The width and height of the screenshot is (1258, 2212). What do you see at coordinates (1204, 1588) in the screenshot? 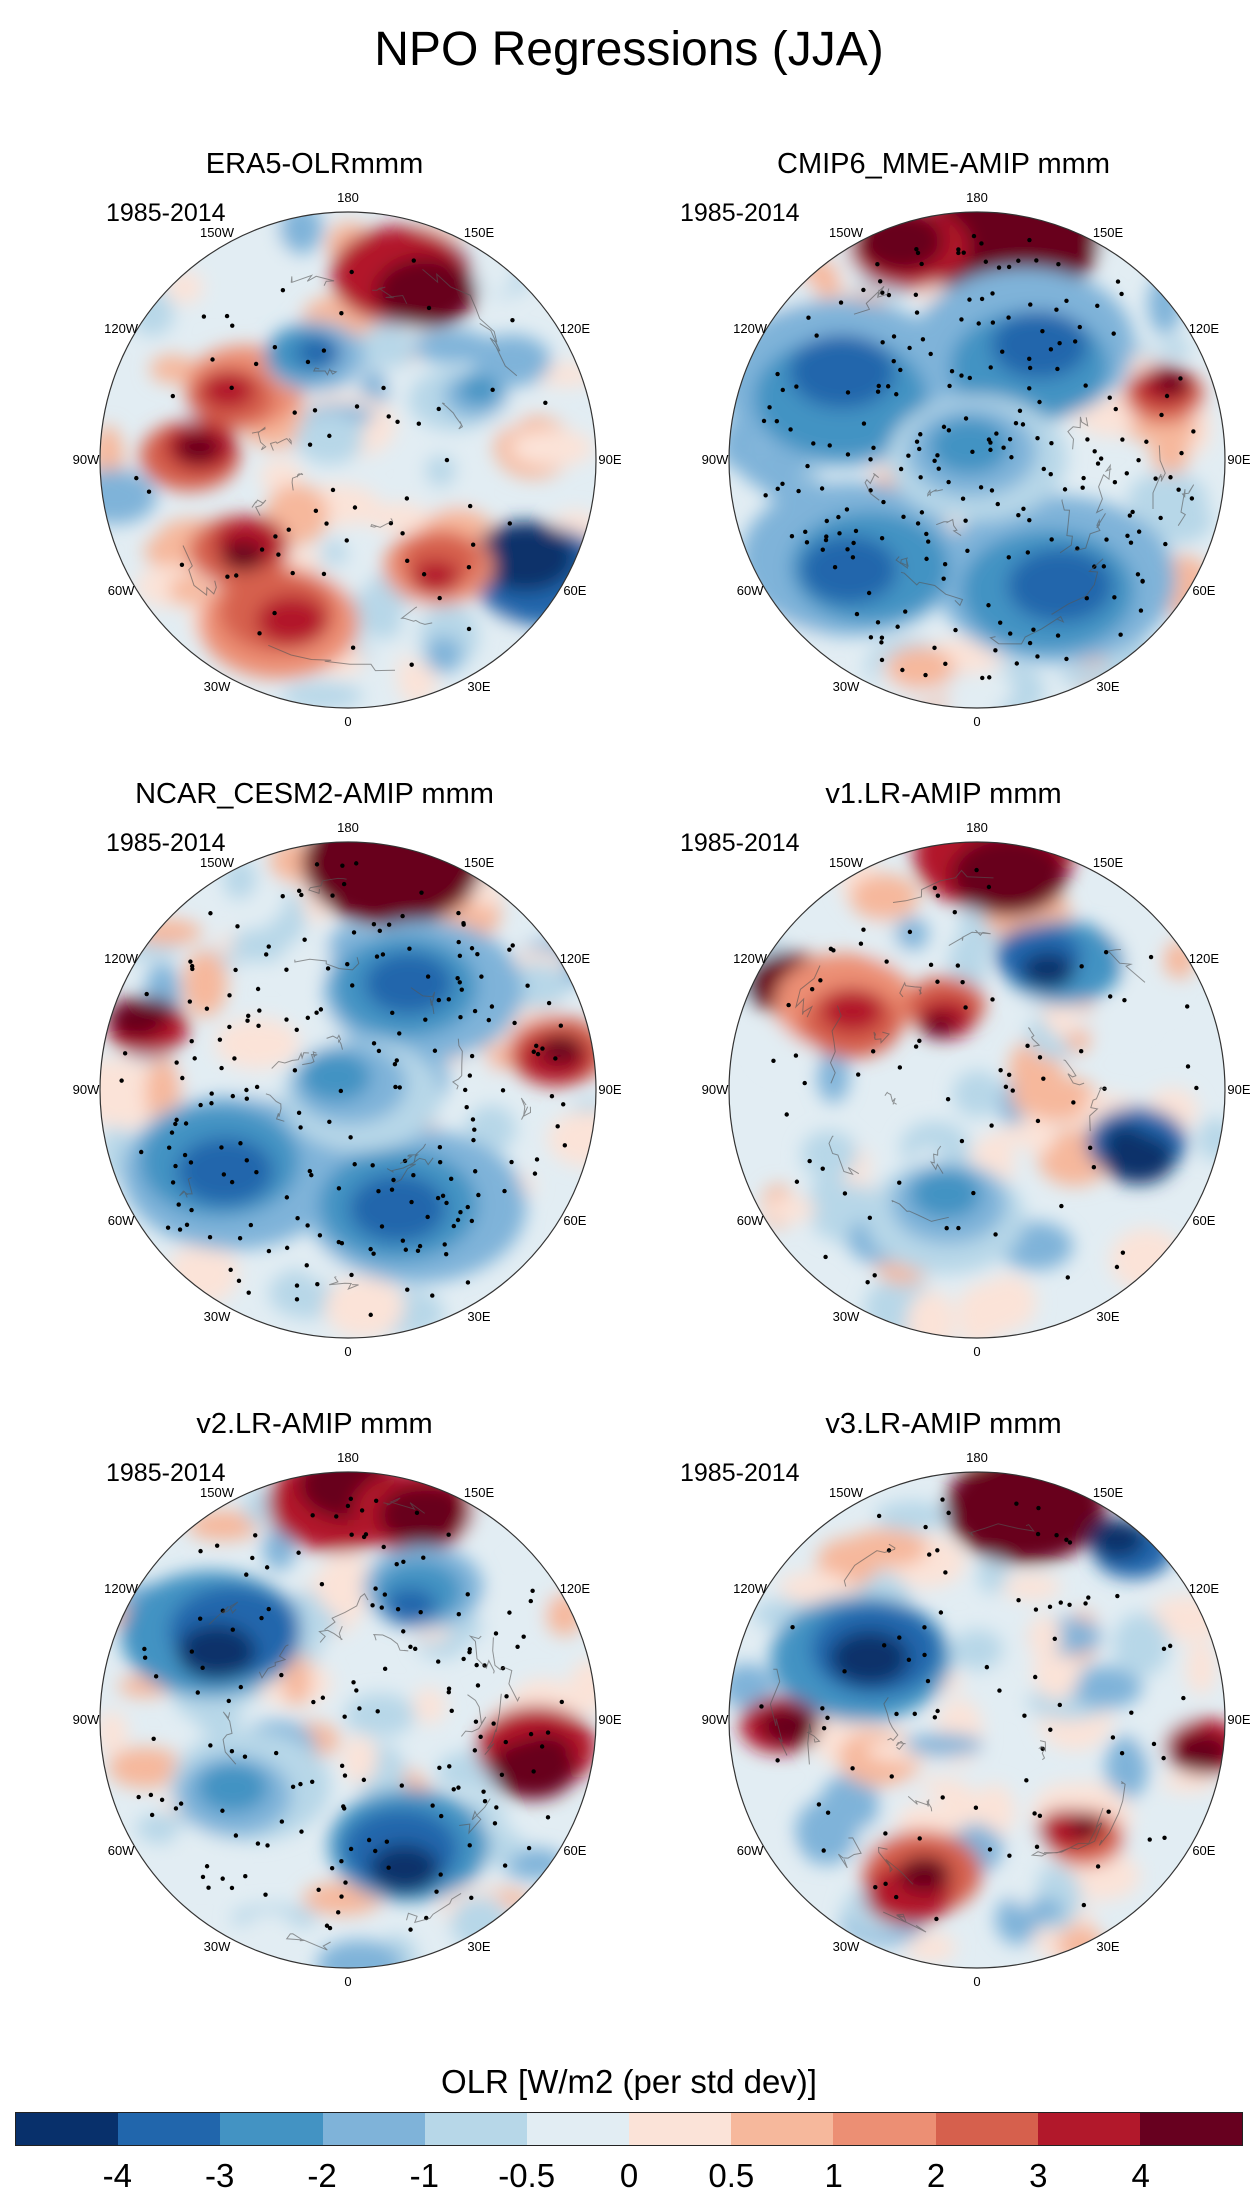
I see `longitude-label: 120E` at bounding box center [1204, 1588].